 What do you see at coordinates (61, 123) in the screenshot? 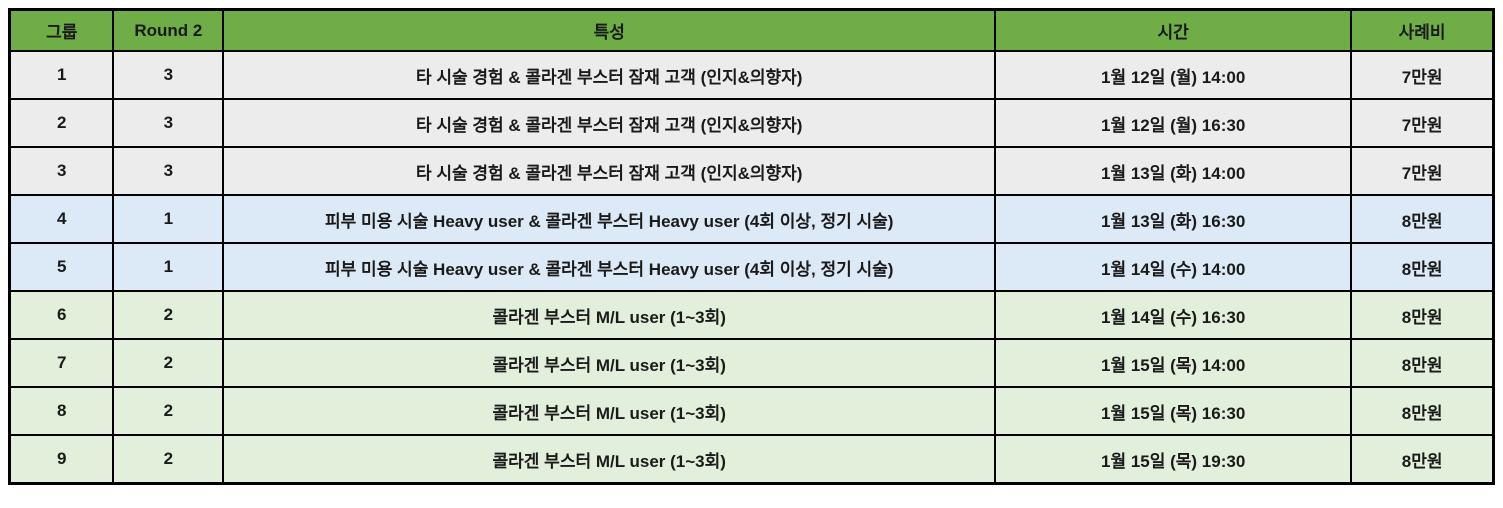
I see `cell-group: 2` at bounding box center [61, 123].